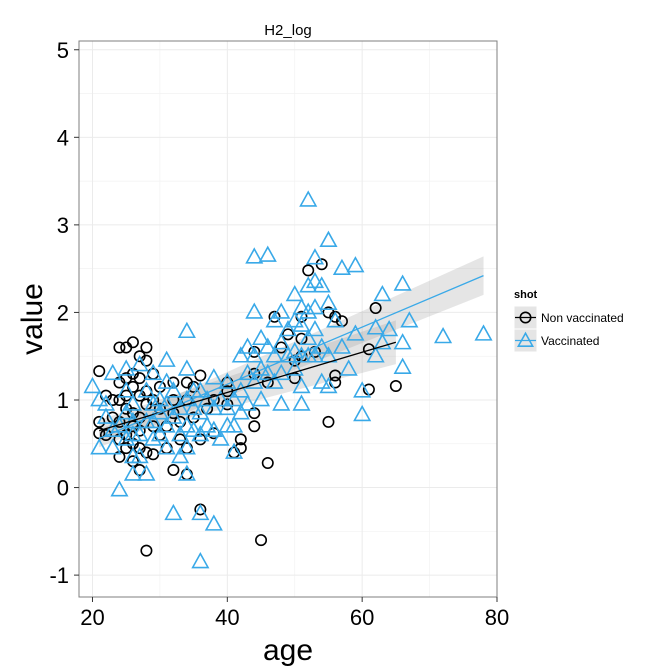  Describe the element at coordinates (288, 30) in the screenshot. I see `chart-title: H2_log` at that location.